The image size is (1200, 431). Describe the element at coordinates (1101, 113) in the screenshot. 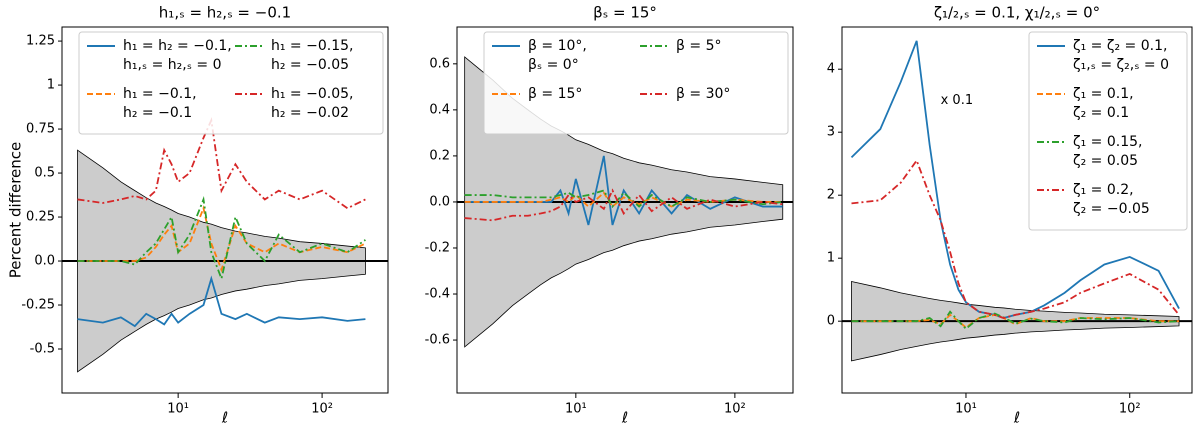

I see `legend-label: ζ₂ = 0.1` at that location.